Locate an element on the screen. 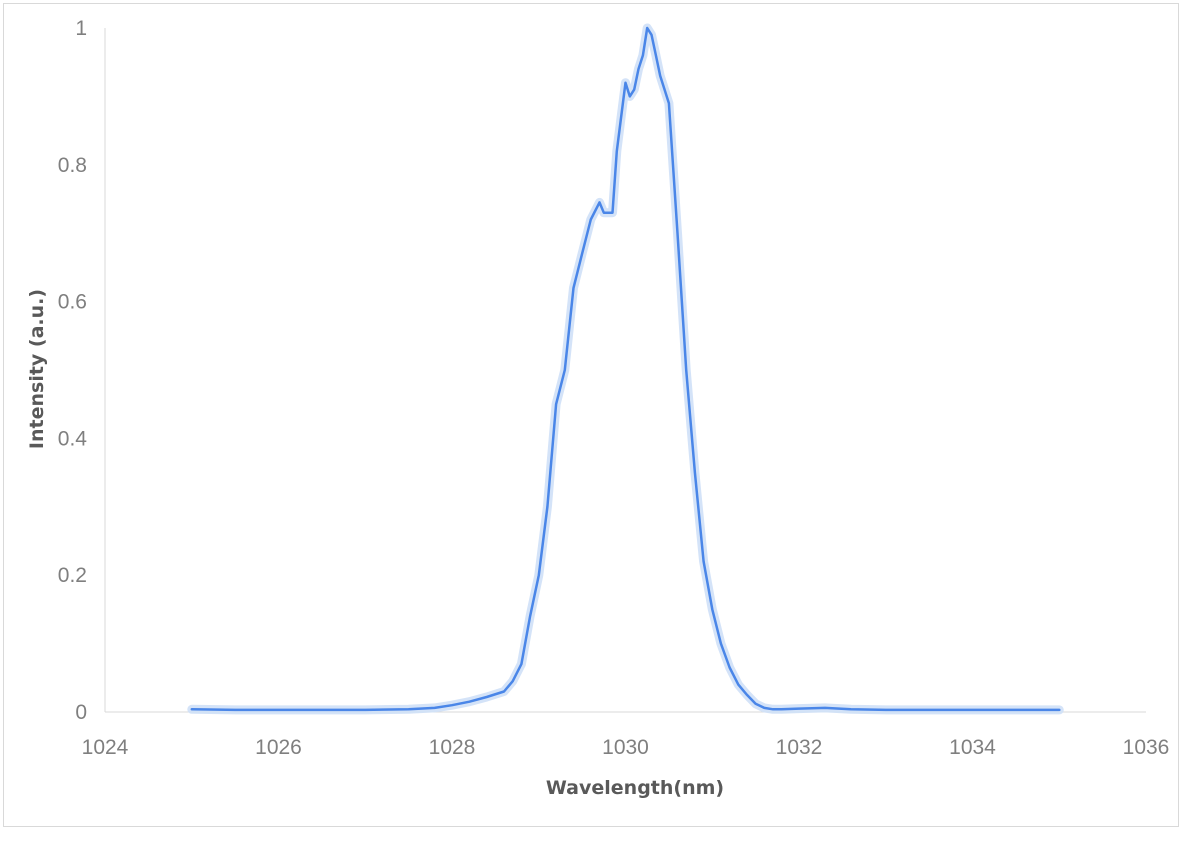 The width and height of the screenshot is (1183, 842). y-axis-title: Intensity (a.u.) is located at coordinates (37, 369).